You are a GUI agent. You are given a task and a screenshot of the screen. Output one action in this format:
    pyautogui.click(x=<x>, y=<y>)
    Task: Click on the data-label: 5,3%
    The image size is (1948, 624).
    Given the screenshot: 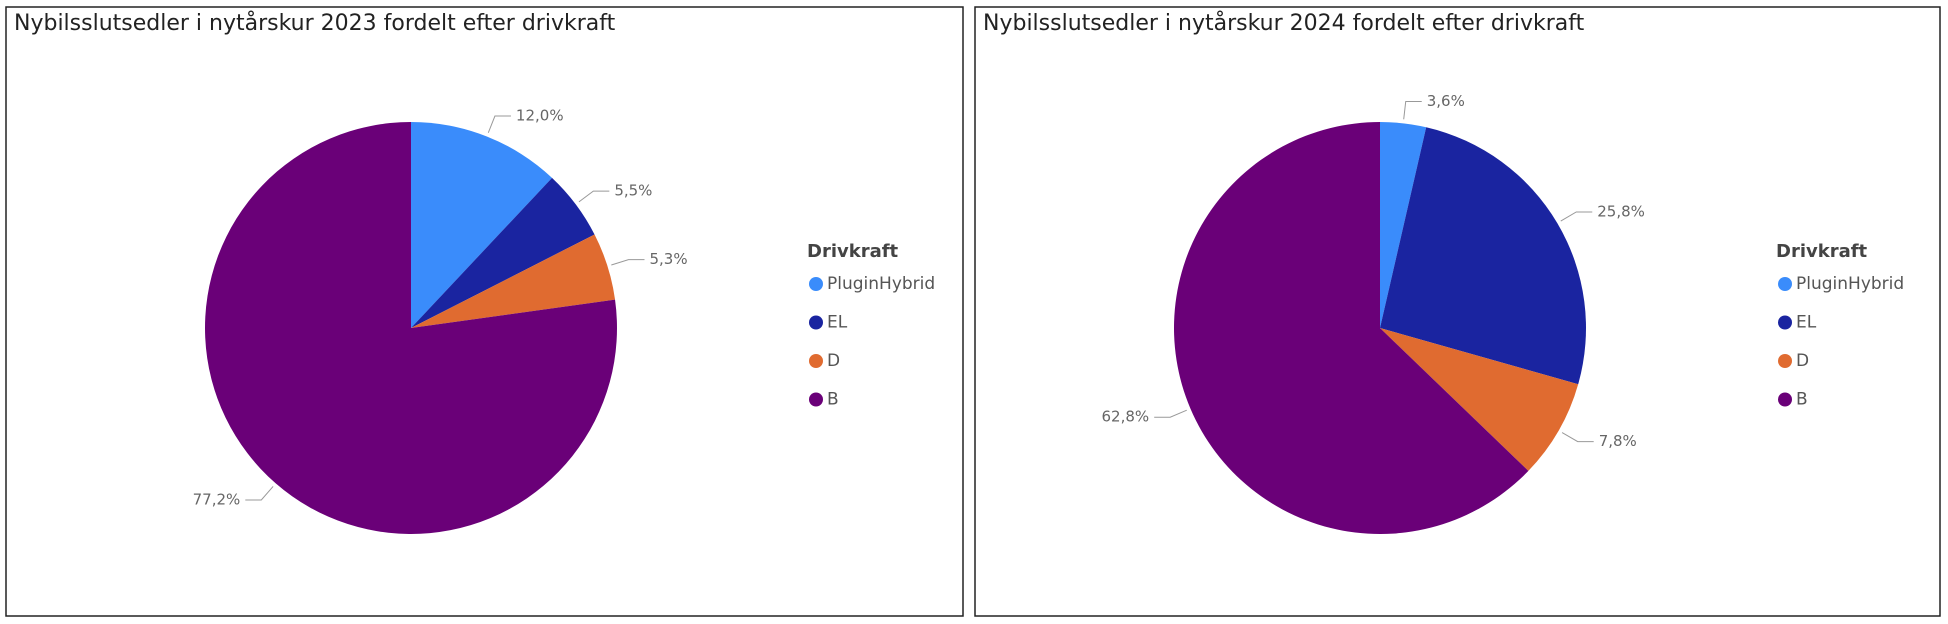 What is the action you would take?
    pyautogui.click(x=668, y=259)
    